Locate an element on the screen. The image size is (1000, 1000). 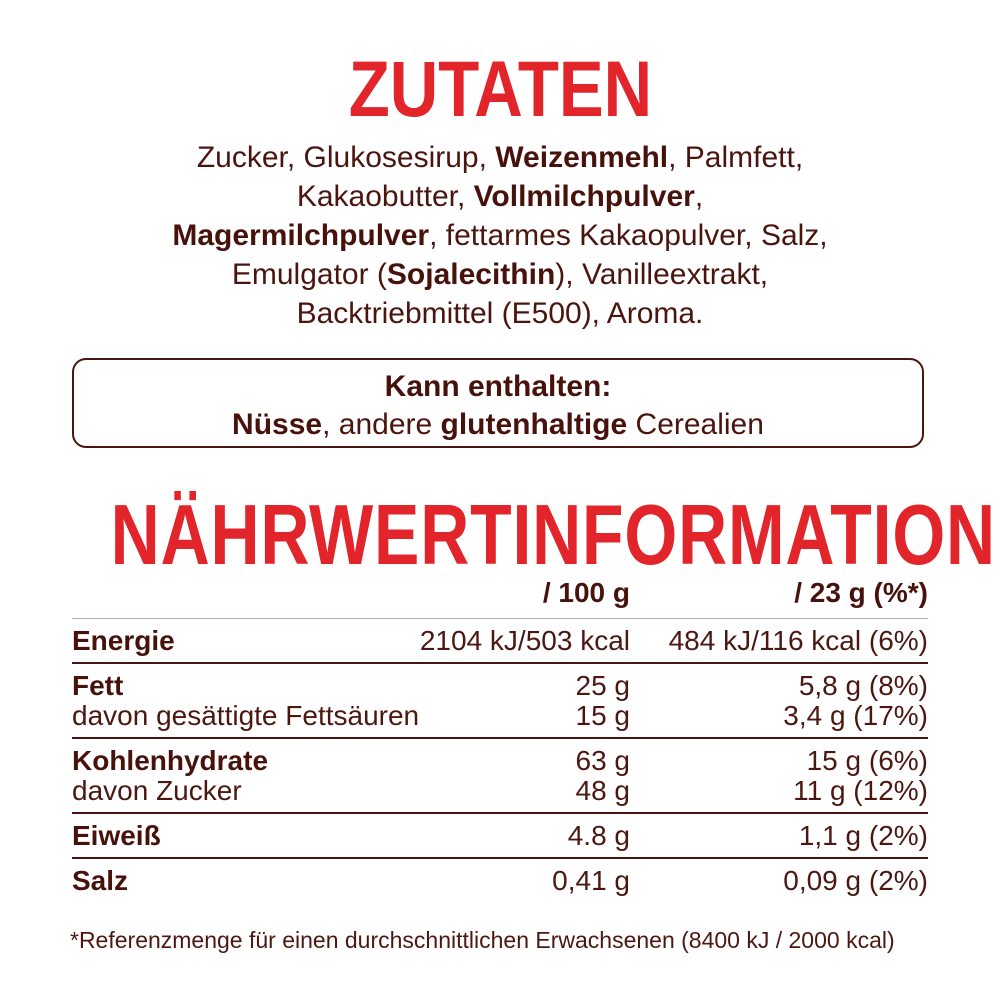
nutrition-title: NÄHRWERTINFORMATION is located at coordinates (500, 535).